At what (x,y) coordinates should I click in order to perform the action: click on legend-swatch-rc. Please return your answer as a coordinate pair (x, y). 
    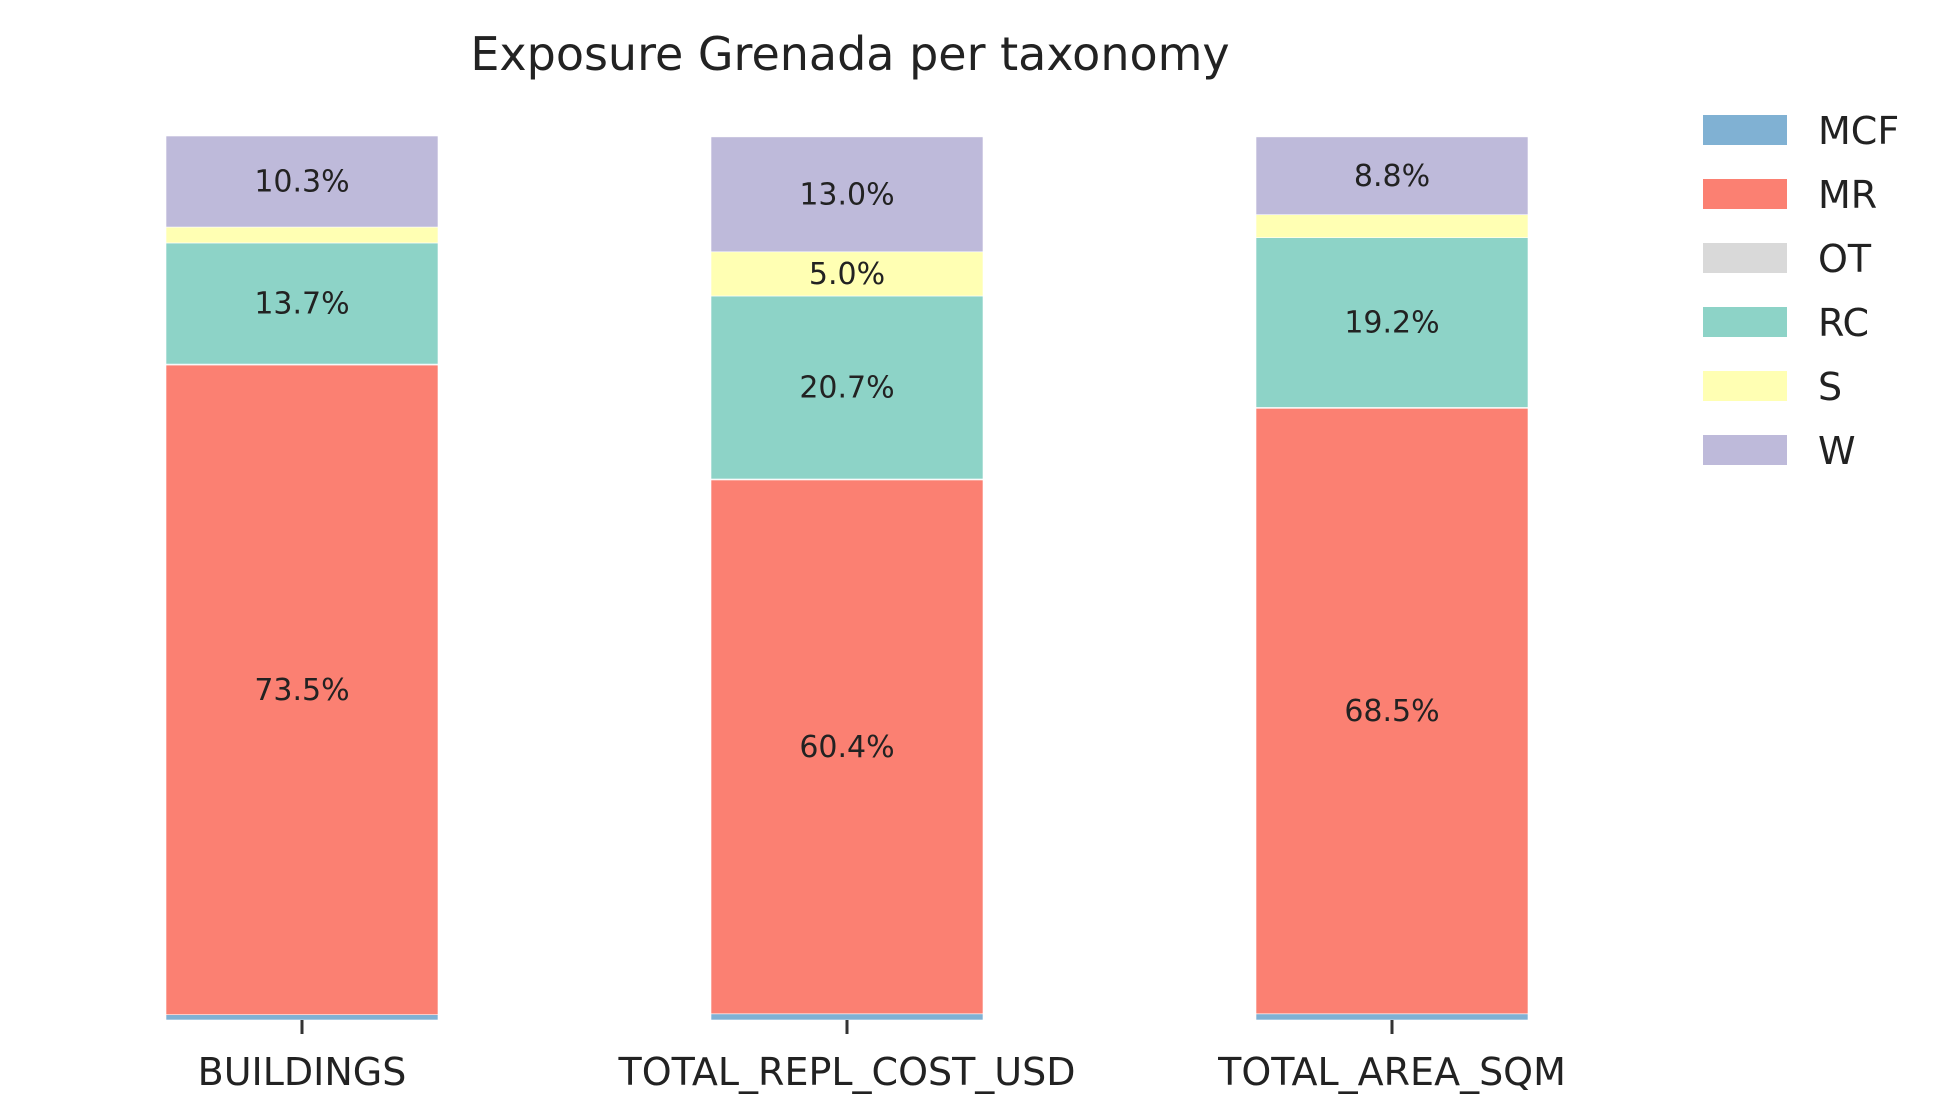
    Looking at the image, I should click on (1745, 322).